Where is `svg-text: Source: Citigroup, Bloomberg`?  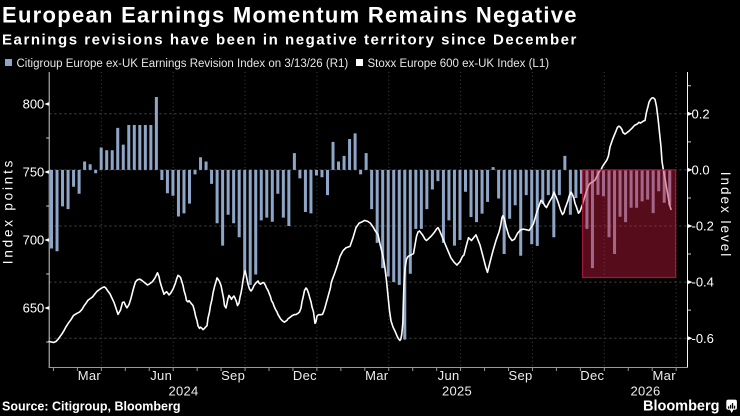 svg-text: Source: Citigroup, Bloomberg is located at coordinates (91, 407).